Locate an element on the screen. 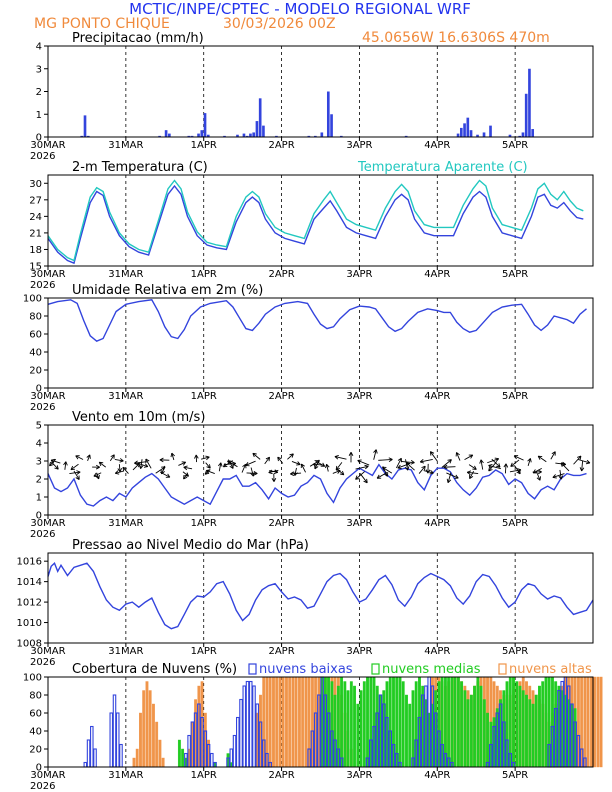 Image resolution: width=612 pixels, height=792 pixels. rh-xtick-label: 5APR is located at coordinates (515, 396).